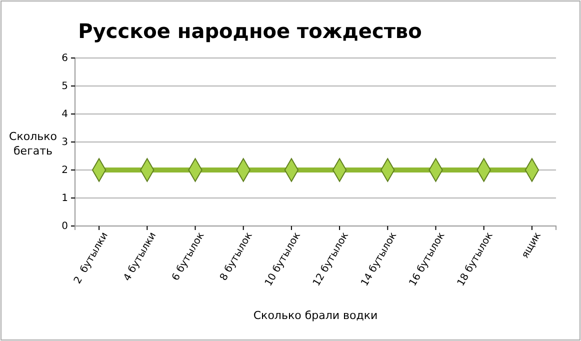 The height and width of the screenshot is (341, 581). Describe the element at coordinates (33, 144) in the screenshot. I see `y-axis-title: Сколько бегать` at that location.